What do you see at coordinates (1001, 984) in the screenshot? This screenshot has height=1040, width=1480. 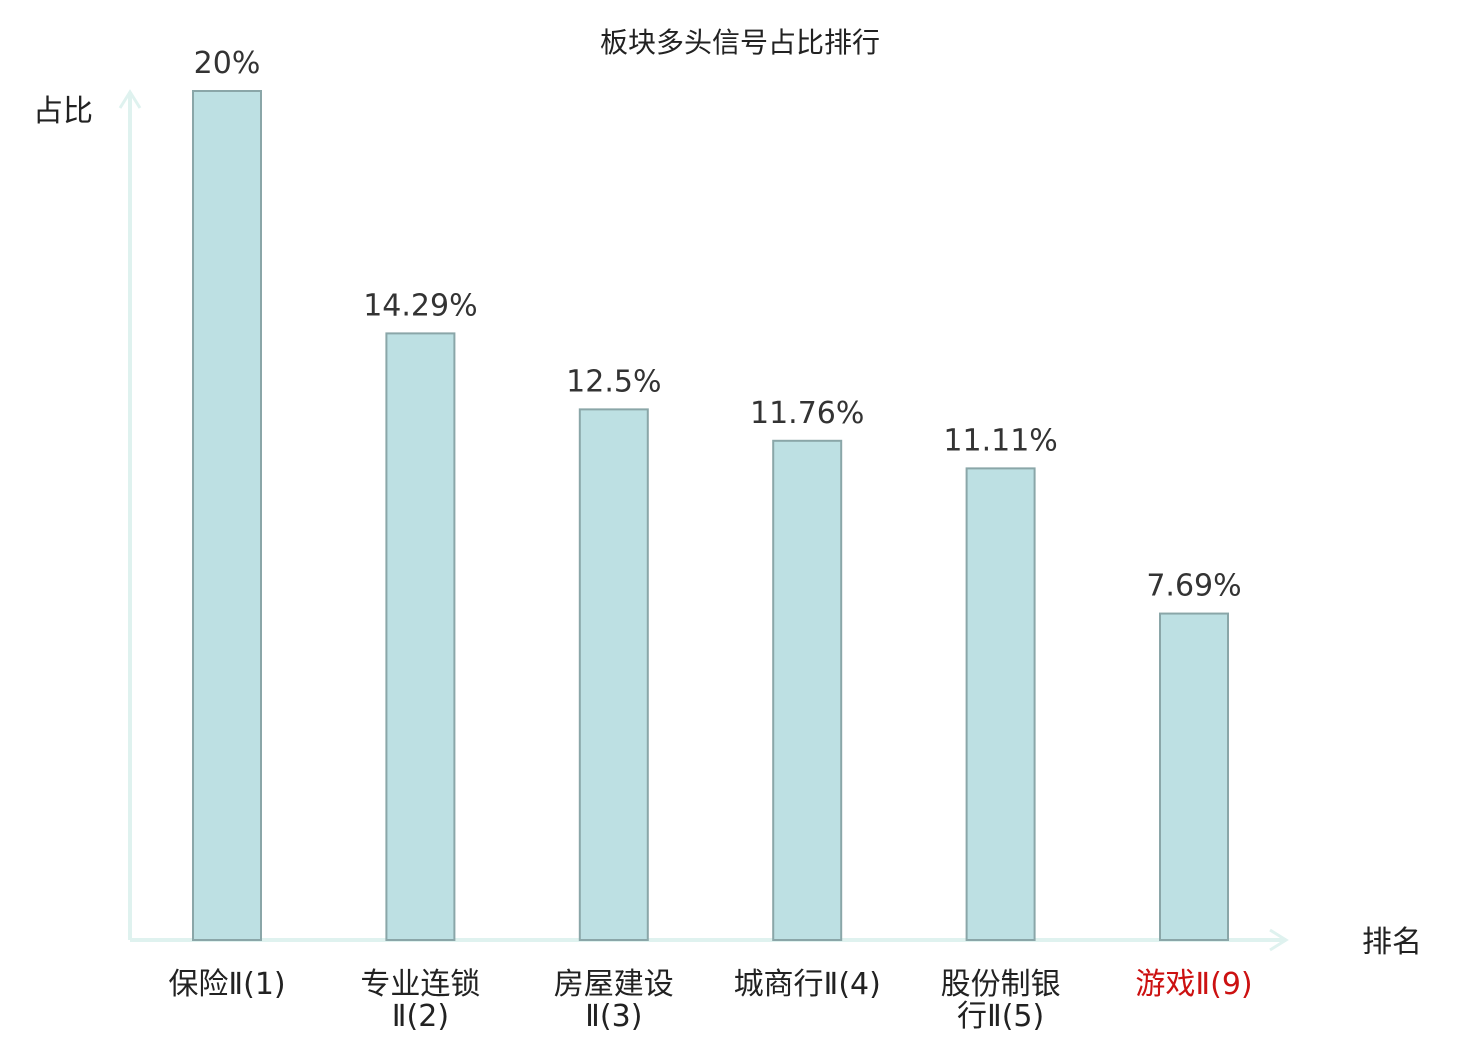 I see `x-tick-label: 股份制银` at bounding box center [1001, 984].